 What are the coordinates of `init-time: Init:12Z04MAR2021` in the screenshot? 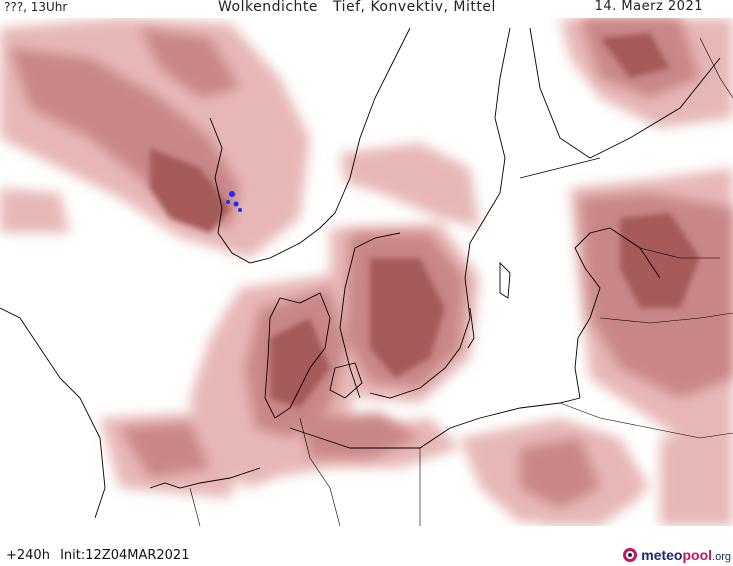 It's located at (125, 555).